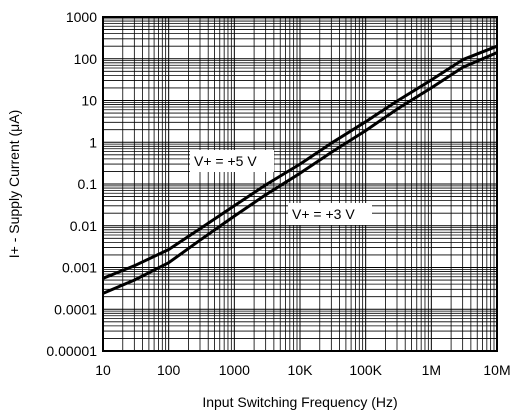  Describe the element at coordinates (496, 370) in the screenshot. I see `x-tick-label: 10M` at that location.